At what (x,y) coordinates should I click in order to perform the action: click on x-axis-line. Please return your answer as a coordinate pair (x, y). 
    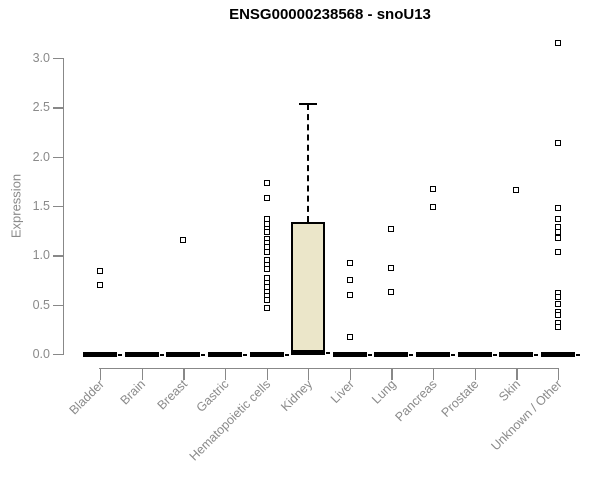
    Looking at the image, I should click on (329, 369).